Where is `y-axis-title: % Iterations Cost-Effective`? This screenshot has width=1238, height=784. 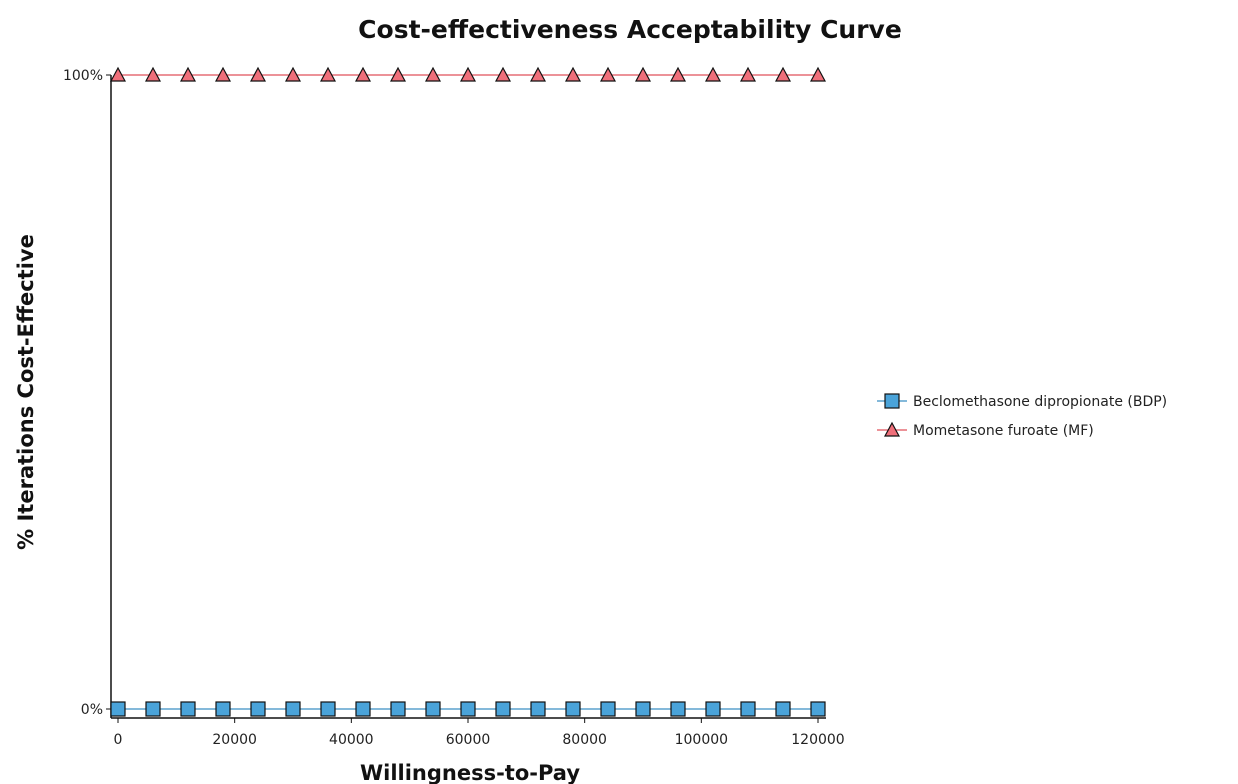 y-axis-title: % Iterations Cost-Effective is located at coordinates (26, 392).